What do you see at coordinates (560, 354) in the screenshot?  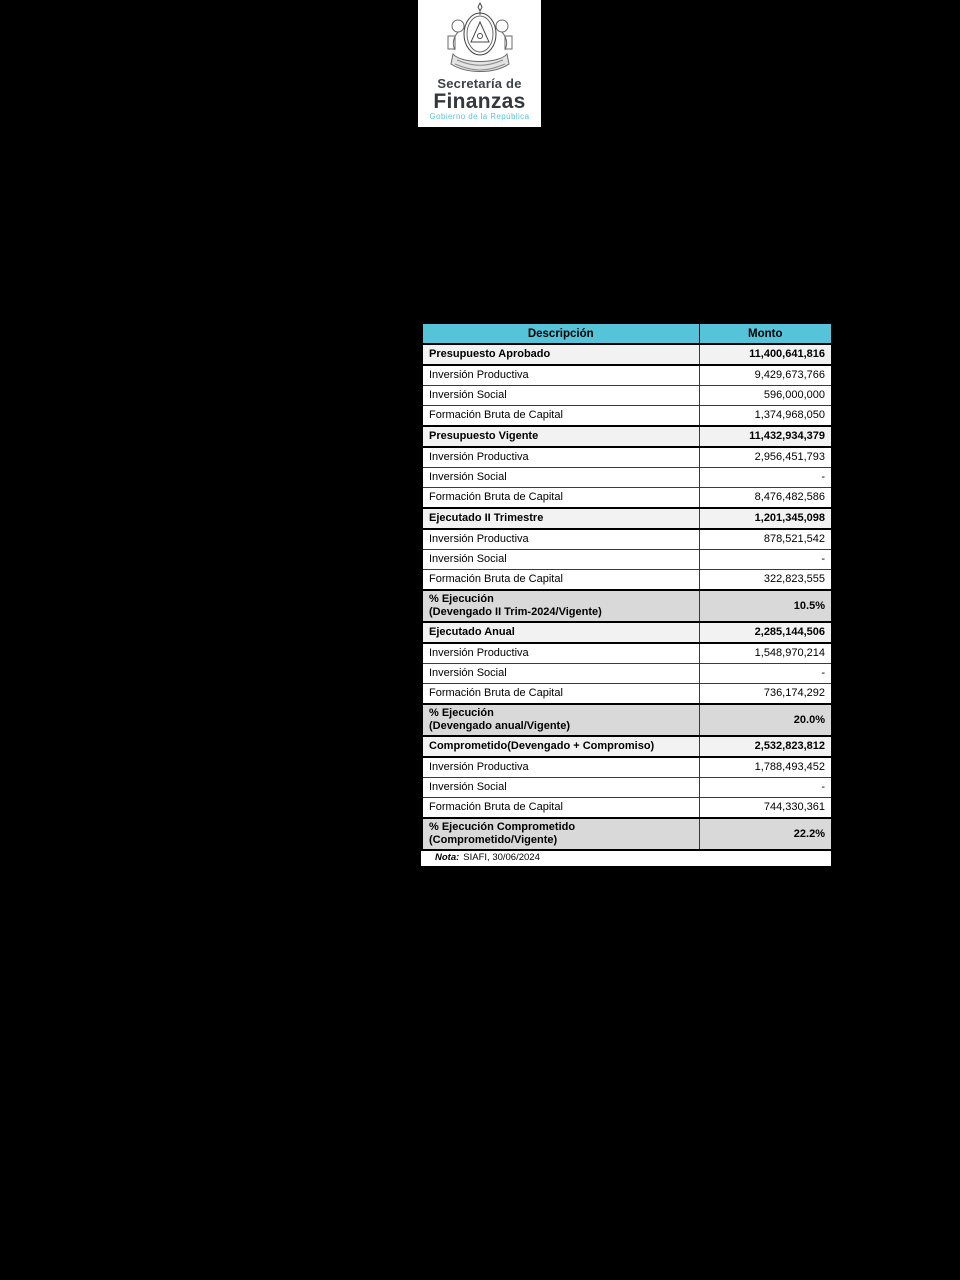 I see `row-label: Presupuesto Aprobado` at bounding box center [560, 354].